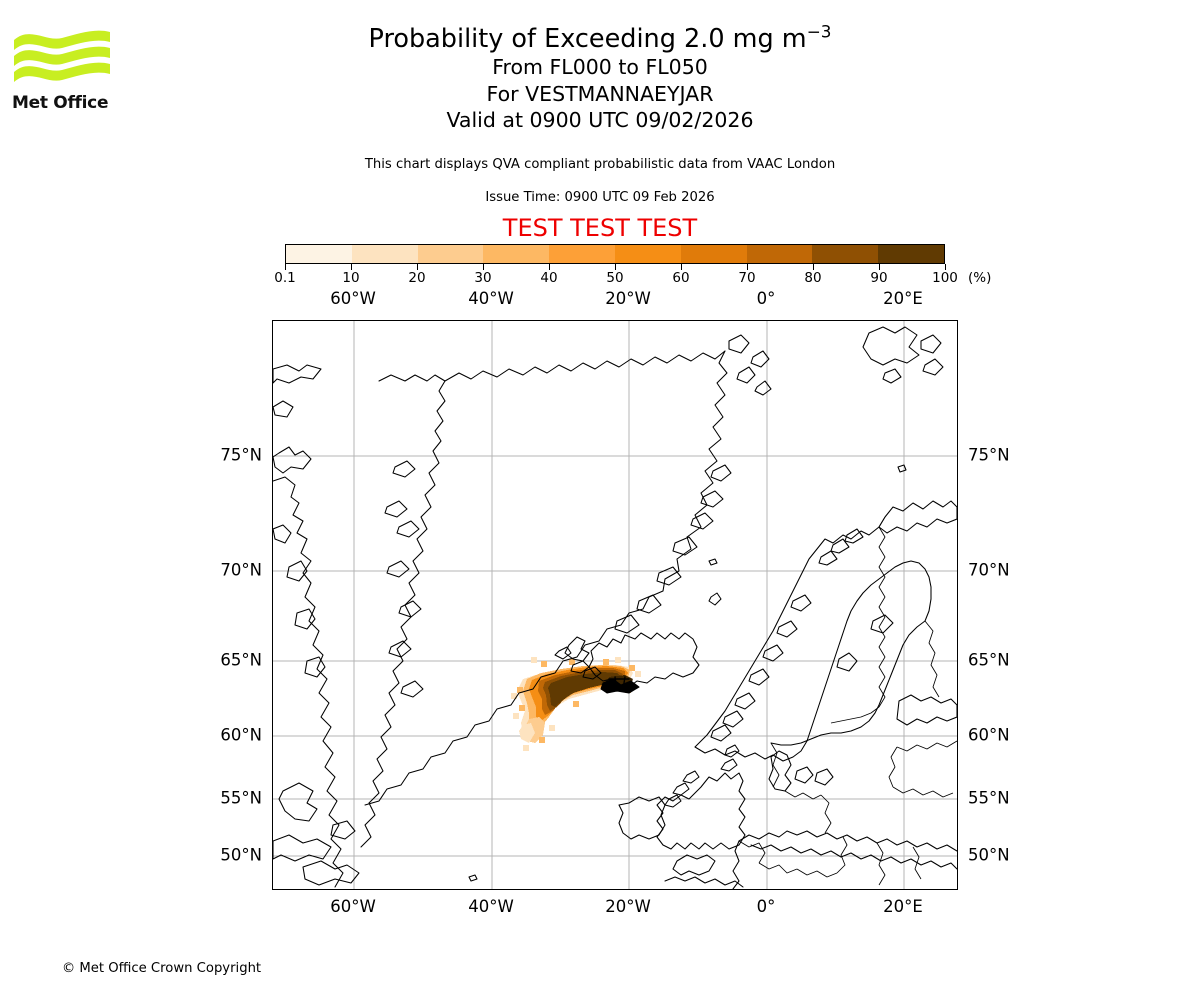 Image resolution: width=1200 pixels, height=1000 pixels. Describe the element at coordinates (353, 298) in the screenshot. I see `lon-label-top-60W: 60°W` at that location.